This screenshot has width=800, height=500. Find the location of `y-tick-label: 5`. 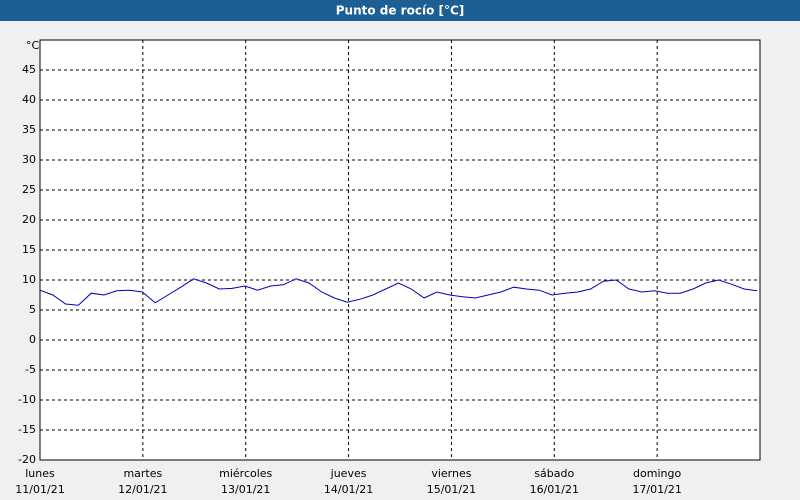

y-tick-label: 5 is located at coordinates (32, 309).